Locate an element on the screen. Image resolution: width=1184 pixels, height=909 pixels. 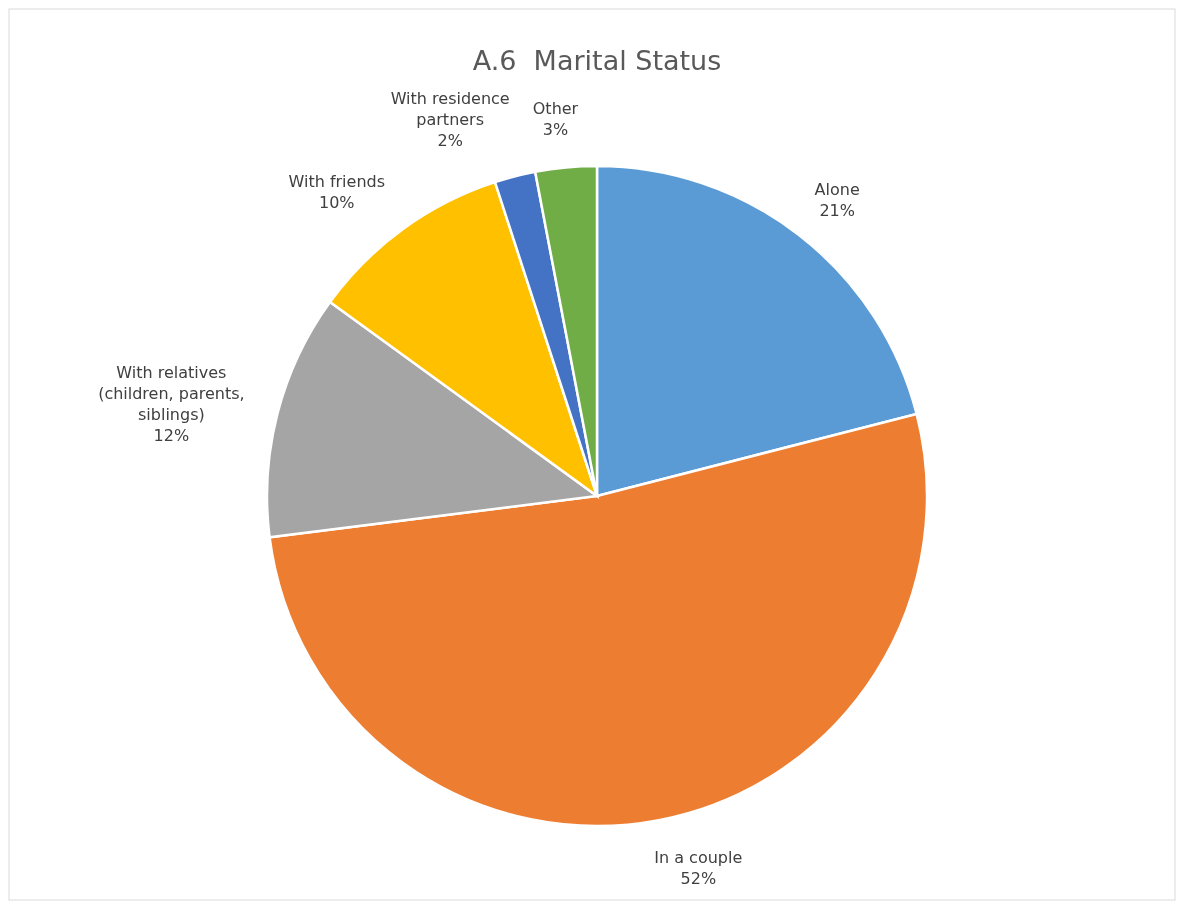
slice-label: Other is located at coordinates (555, 108).